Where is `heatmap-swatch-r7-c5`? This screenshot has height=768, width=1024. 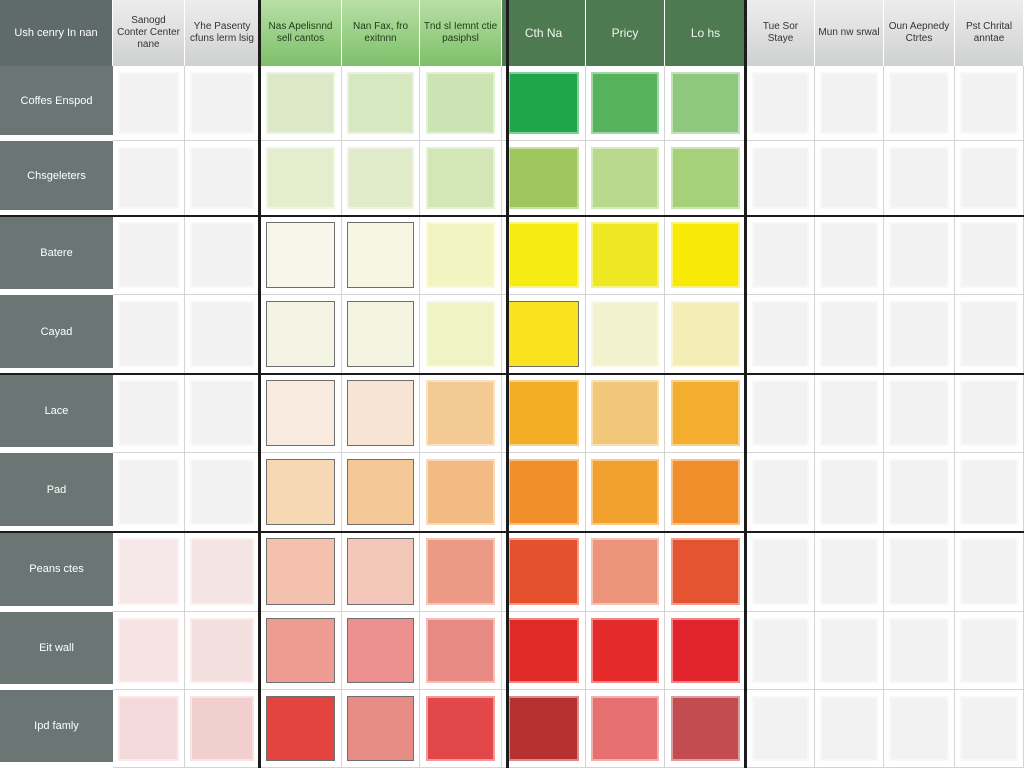 heatmap-swatch-r7-c5 is located at coordinates (460, 571).